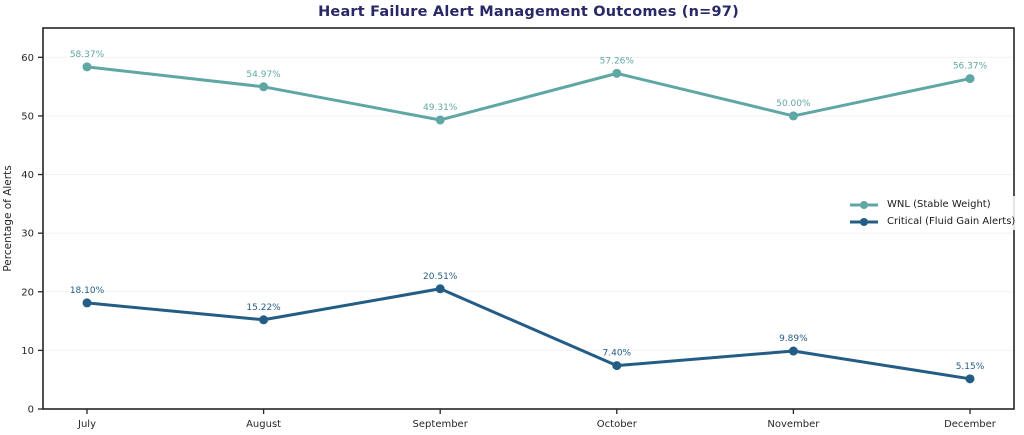 This screenshot has width=1024, height=435. Describe the element at coordinates (617, 424) in the screenshot. I see `x-tick-label: October` at that location.